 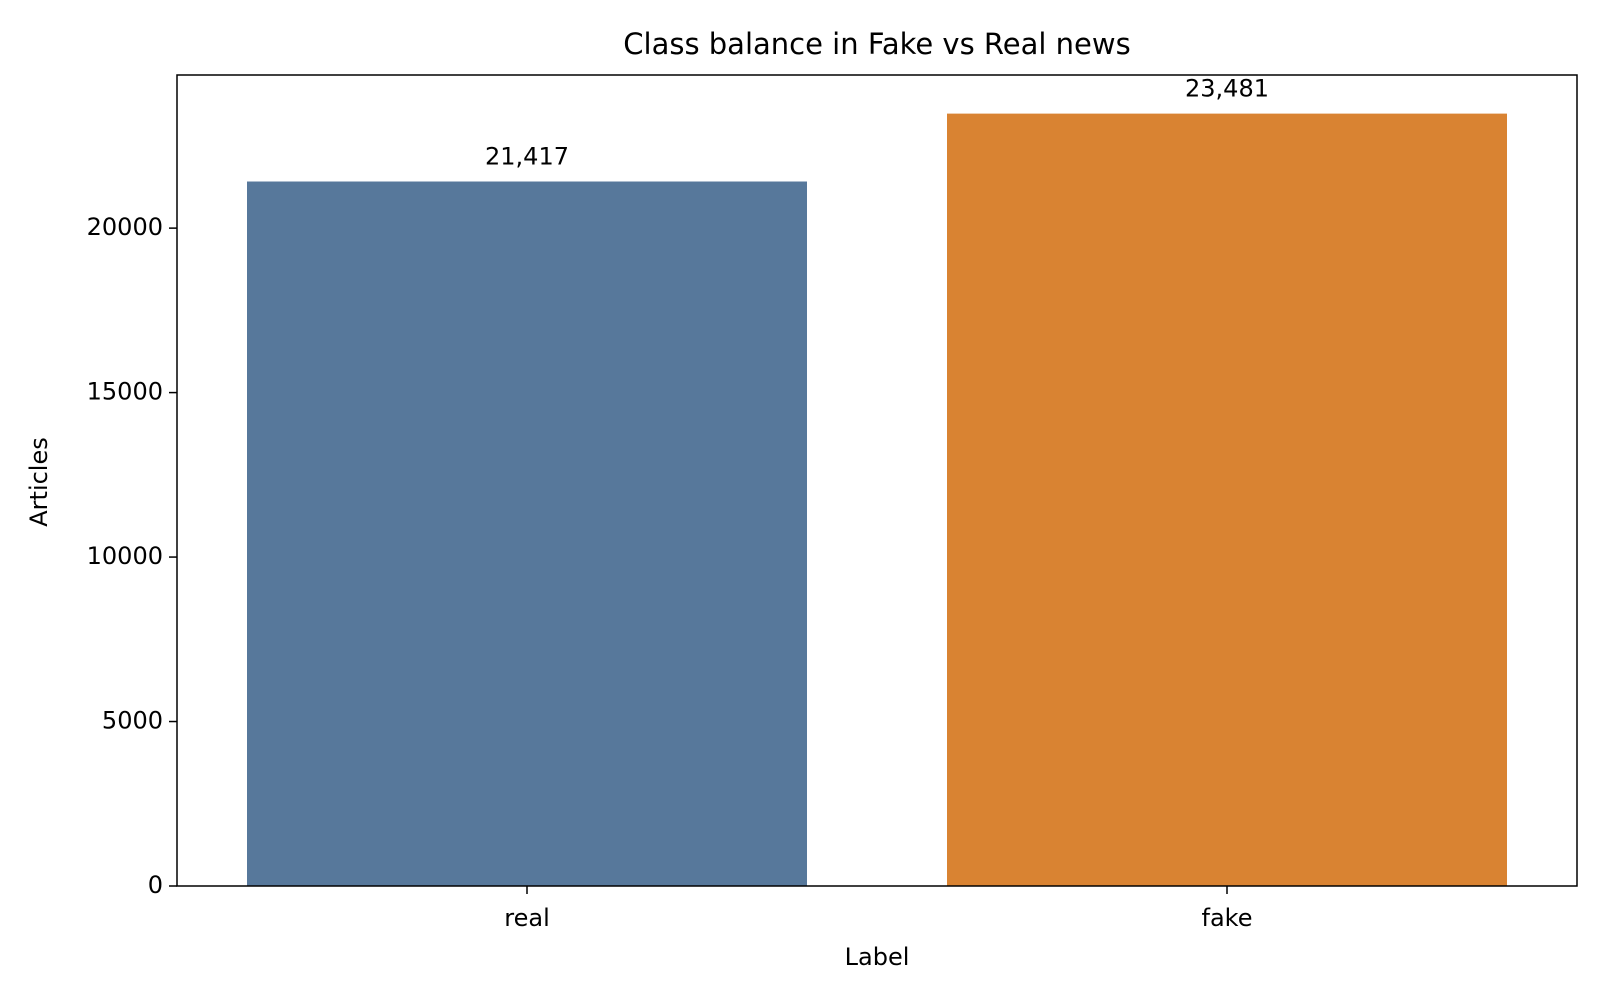 What do you see at coordinates (125, 392) in the screenshot?
I see `y-tick-label: 15000` at bounding box center [125, 392].